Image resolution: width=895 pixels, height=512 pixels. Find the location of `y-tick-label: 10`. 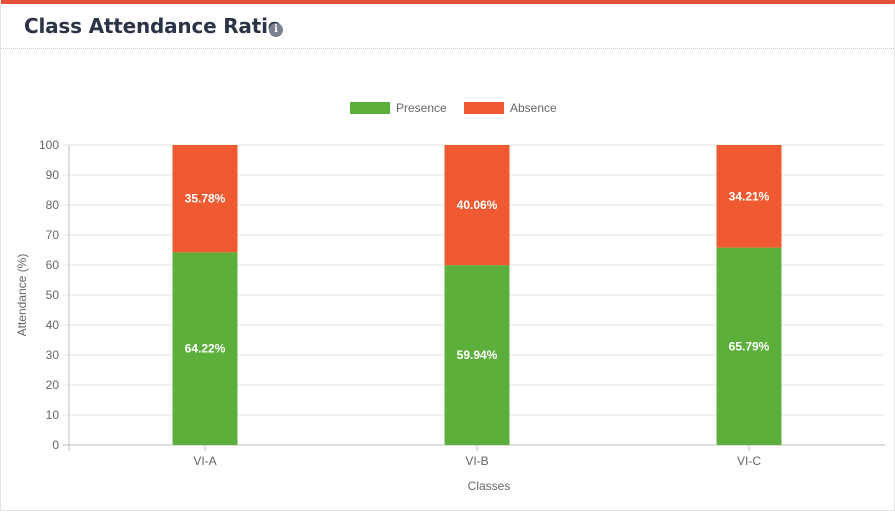

y-tick-label: 10 is located at coordinates (53, 415).